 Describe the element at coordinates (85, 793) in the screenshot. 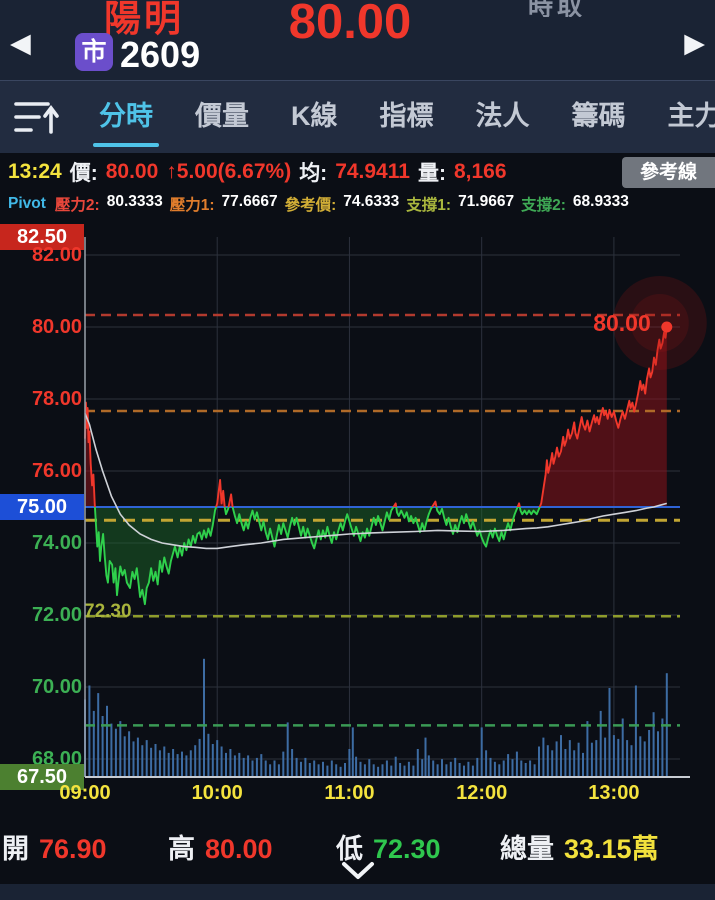

I see `x-axis-tick: 09:00` at that location.